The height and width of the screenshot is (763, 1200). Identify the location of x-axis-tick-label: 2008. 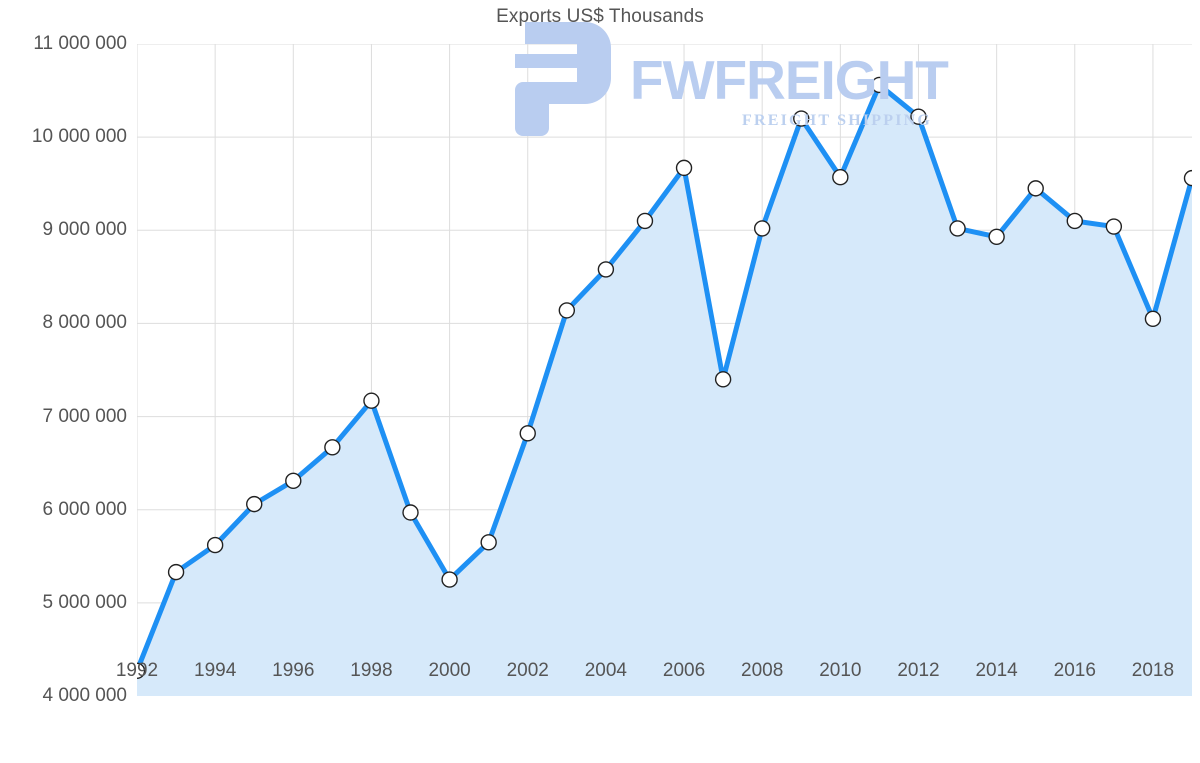
(762, 670).